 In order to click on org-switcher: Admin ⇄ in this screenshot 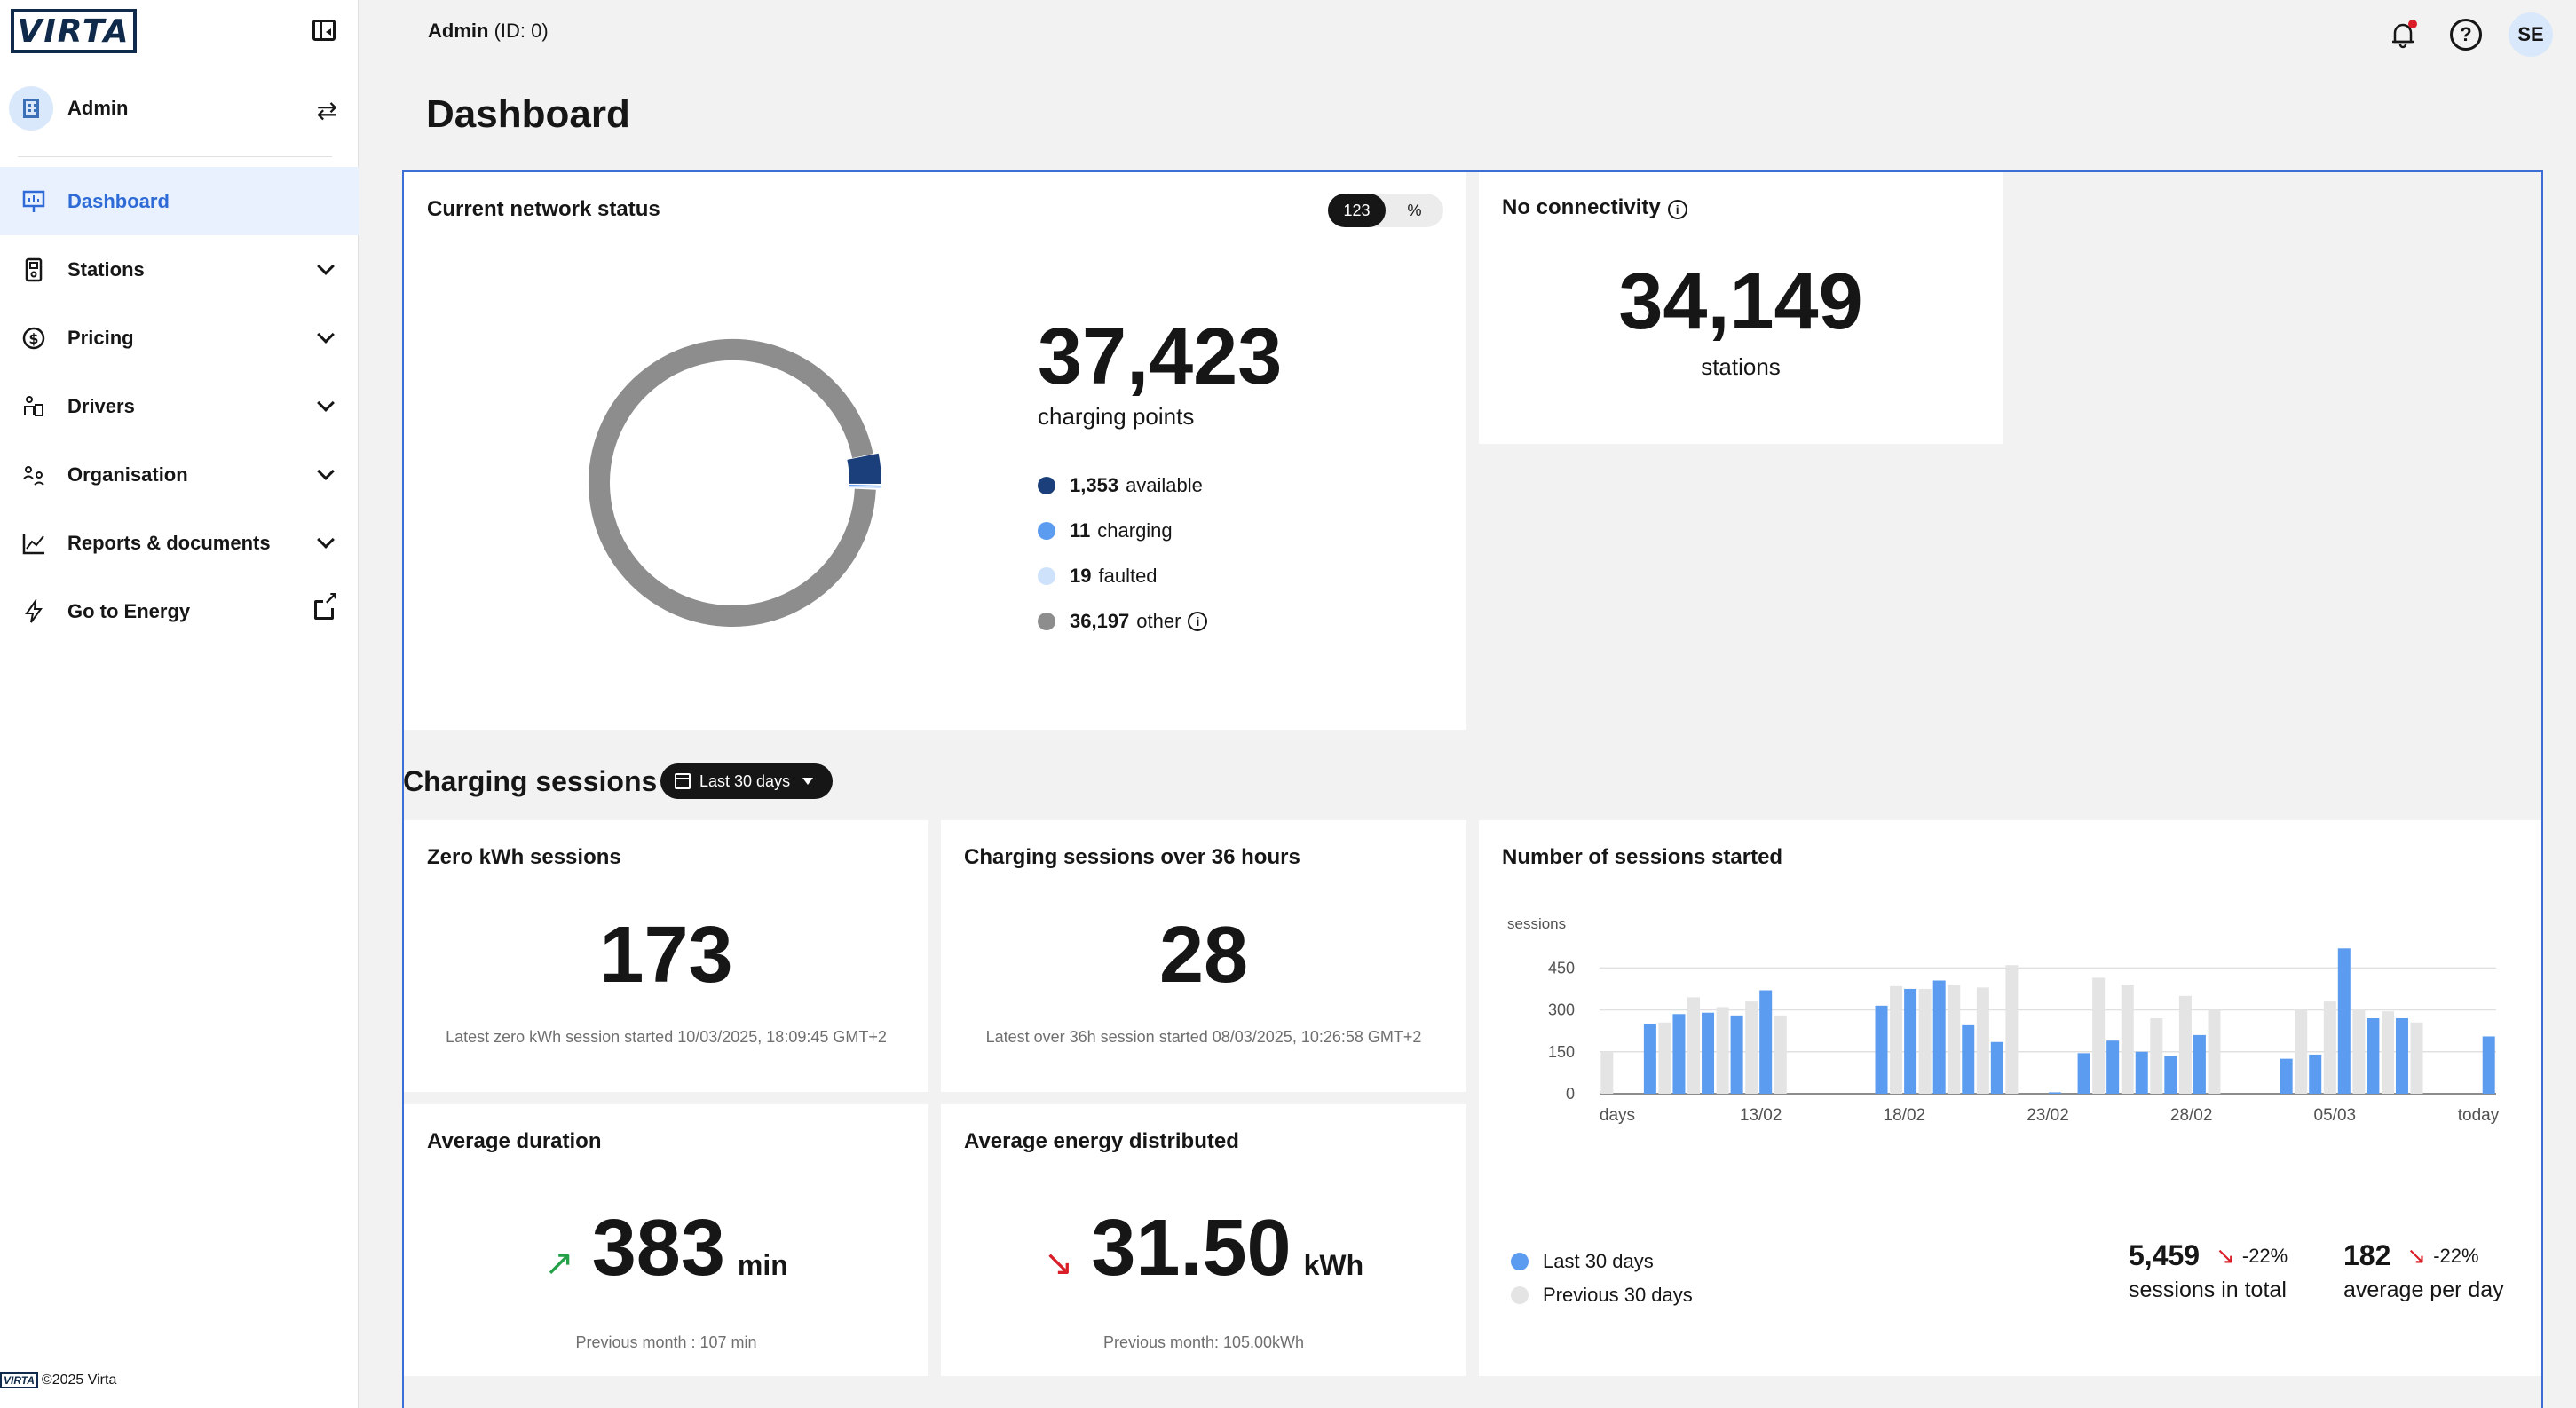, I will do `click(173, 108)`.